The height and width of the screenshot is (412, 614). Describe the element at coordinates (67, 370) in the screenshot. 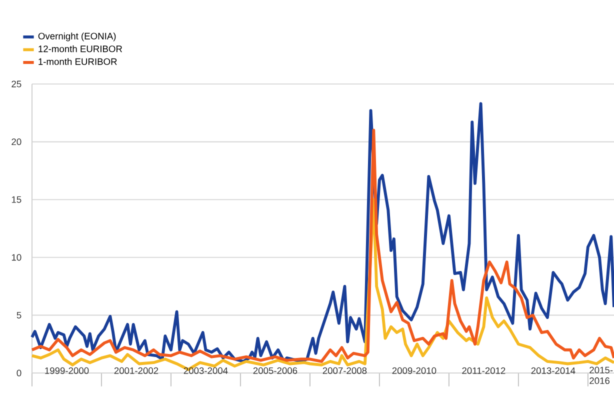

I see `x-tick-label: 1999-2000` at that location.